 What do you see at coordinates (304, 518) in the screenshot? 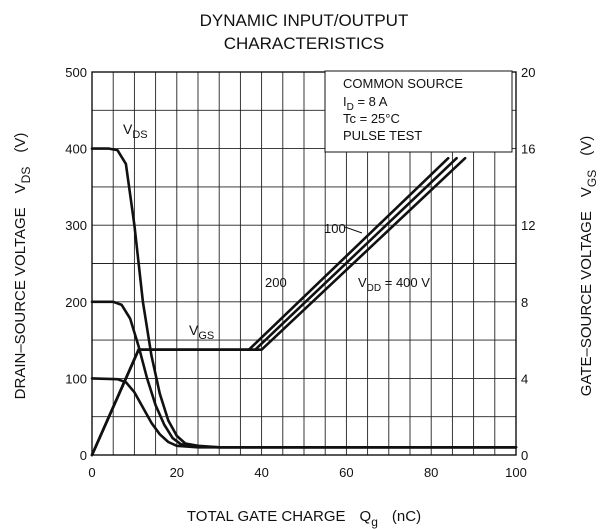
I see `x-axis-label: TOTAL GATE CHARGE Qg (nC)` at bounding box center [304, 518].